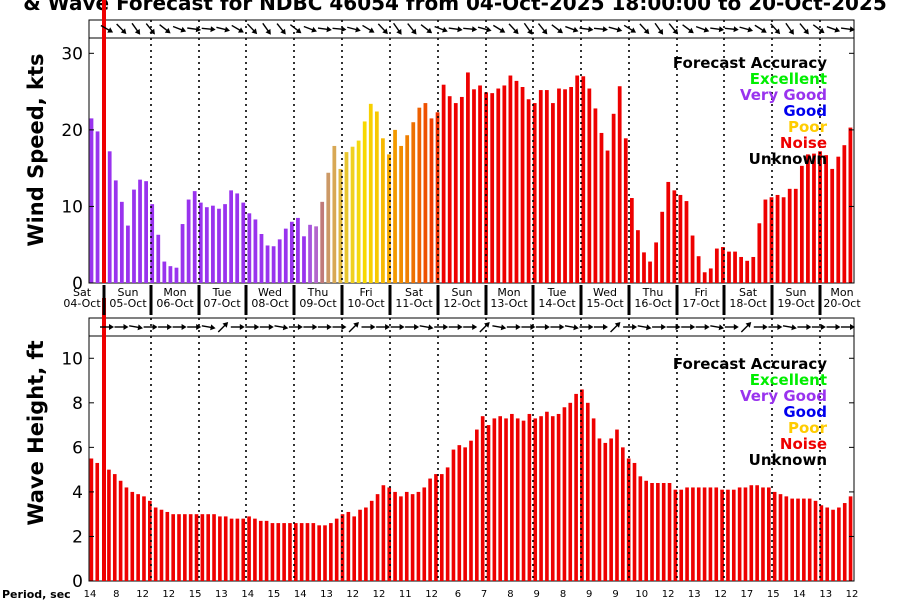 Image resolution: width=900 pixels, height=600 pixels. I want to click on legend-title: Forecast Accuracy, so click(750, 63).